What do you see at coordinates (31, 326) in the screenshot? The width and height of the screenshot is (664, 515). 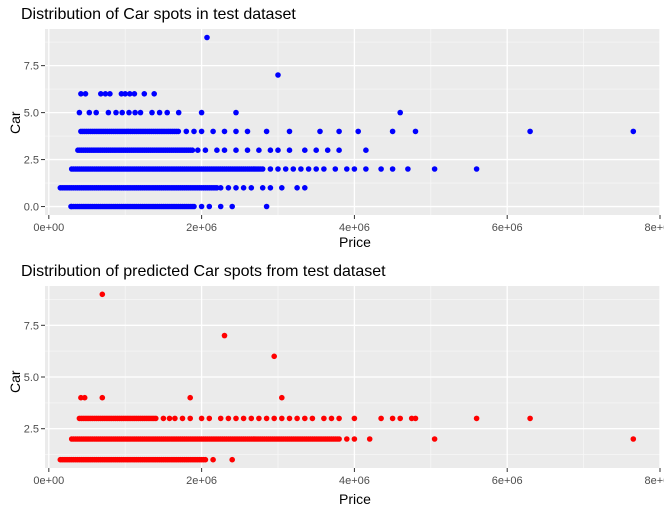 I see `y-tick-label: 7.5` at bounding box center [31, 326].